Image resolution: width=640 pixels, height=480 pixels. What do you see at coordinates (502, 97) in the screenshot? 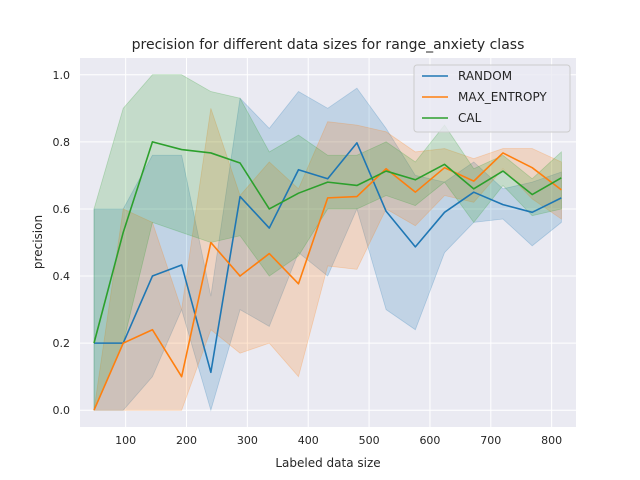
I see `legend-label-max-entropy: MAX_ENTROPY` at bounding box center [502, 97].